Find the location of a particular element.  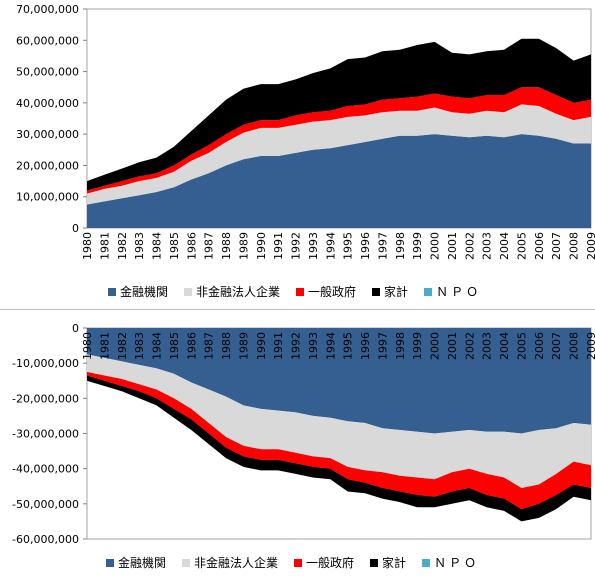

y-tick-label: 60,000,000 is located at coordinates (47, 40).